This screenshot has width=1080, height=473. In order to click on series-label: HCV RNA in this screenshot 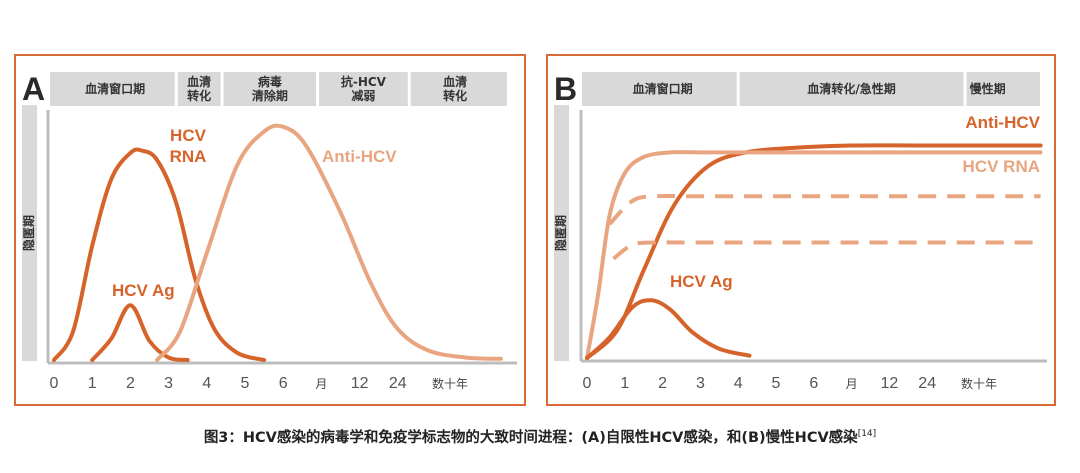, I will do `click(1001, 166)`.